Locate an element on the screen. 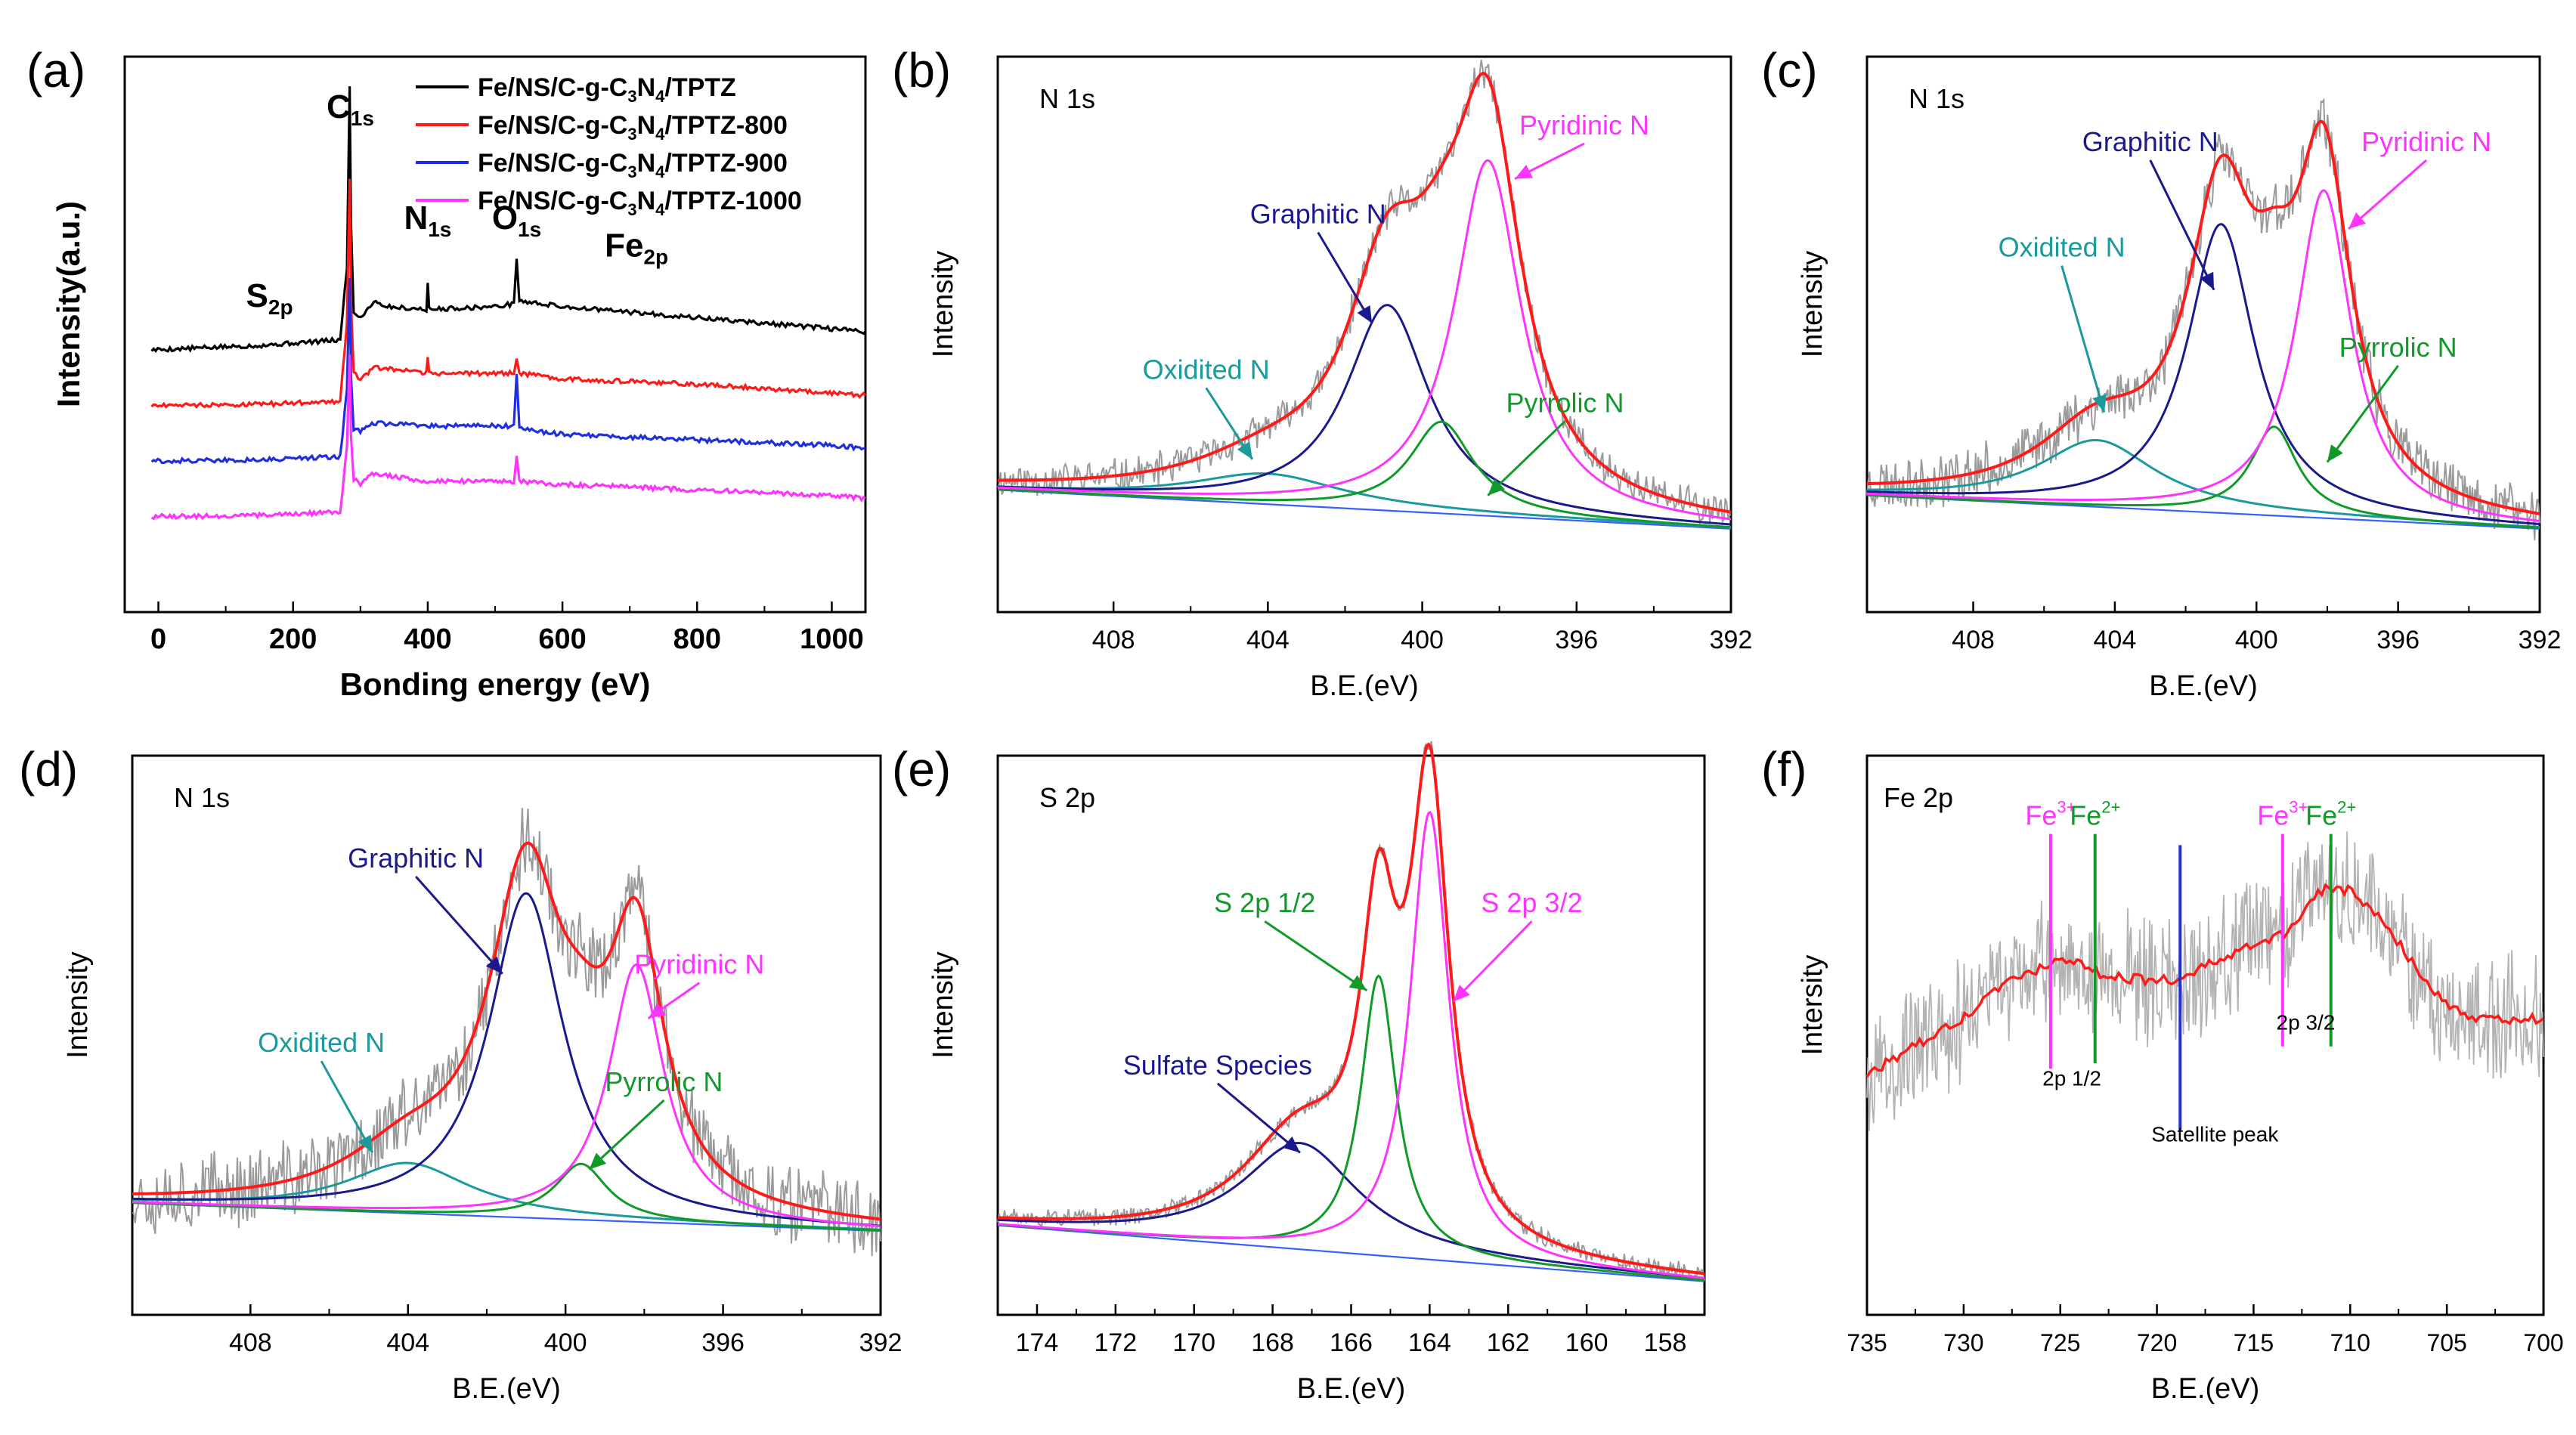 Image resolution: width=2576 pixels, height=1435 pixels. peak-label-c1s: C1s is located at coordinates (350, 109).